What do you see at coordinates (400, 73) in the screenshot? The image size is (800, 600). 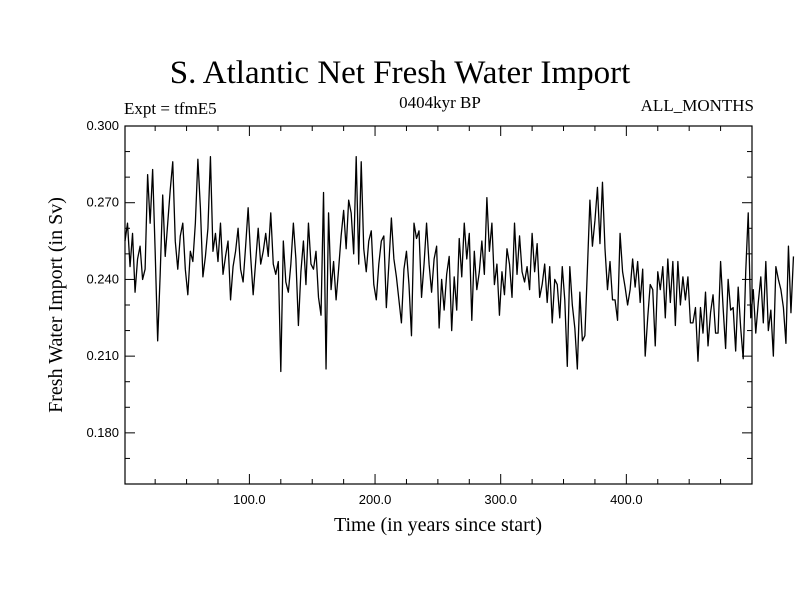 I see `chart-title: S. Atlantic Net Fresh Water Import` at bounding box center [400, 73].